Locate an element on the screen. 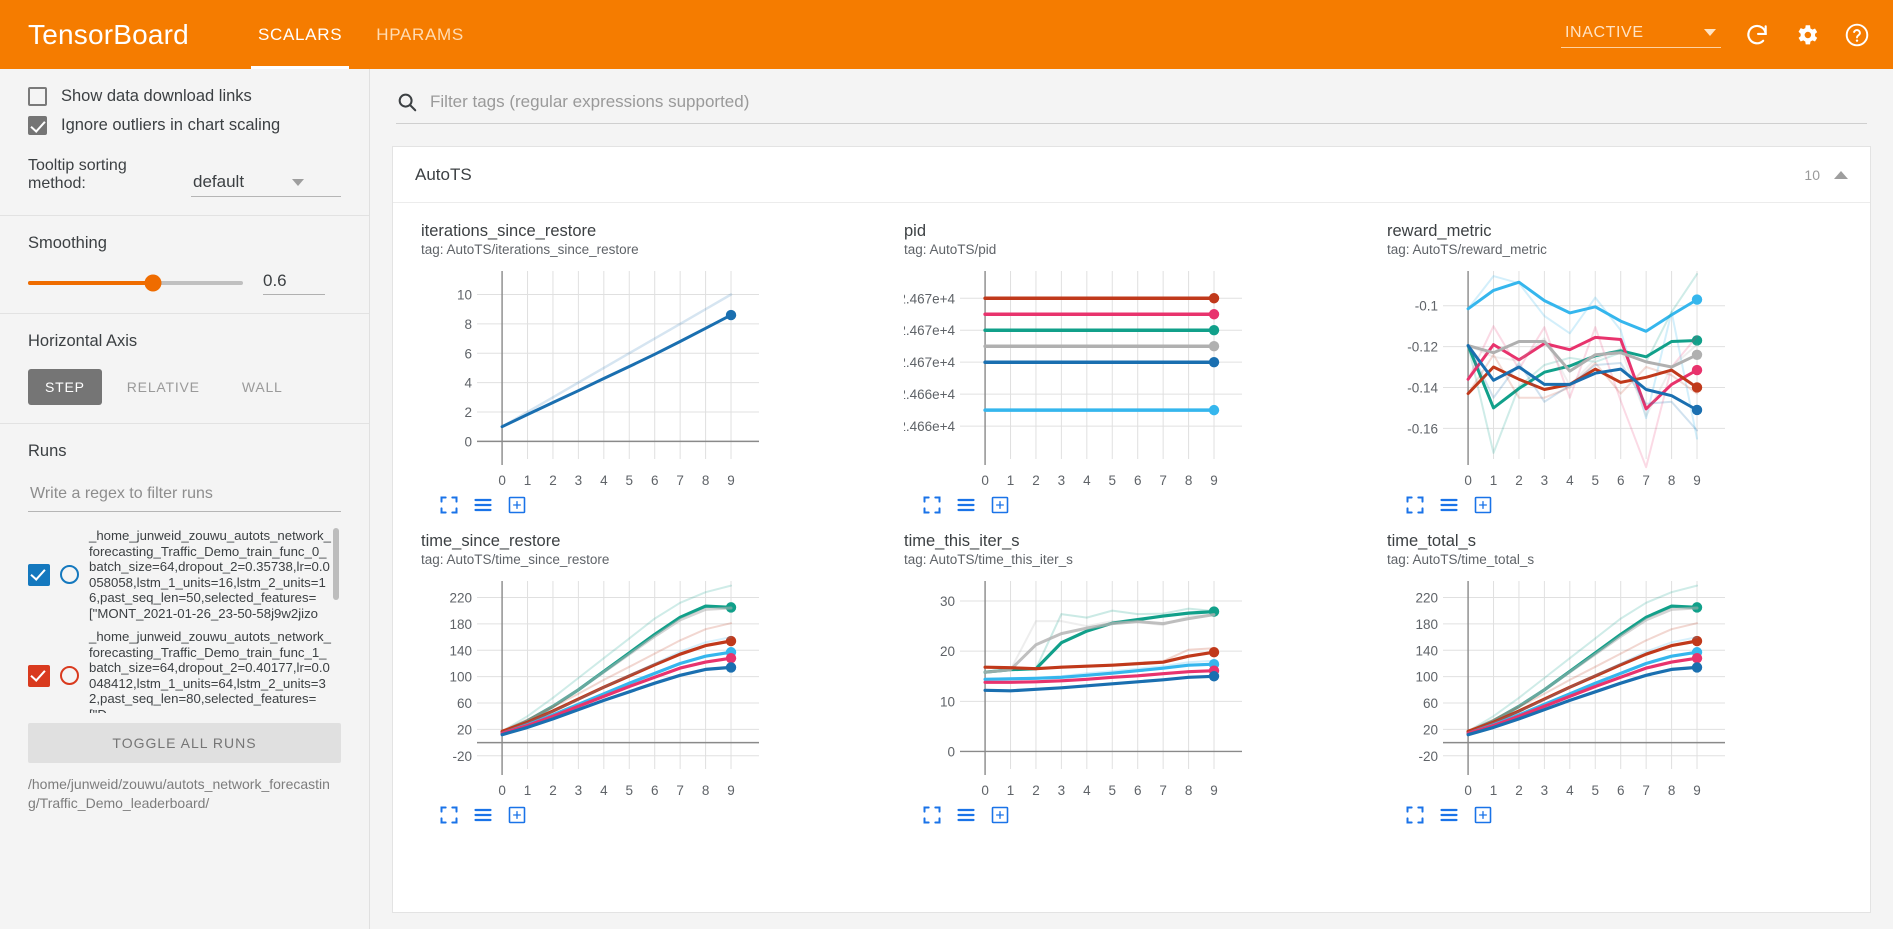 The width and height of the screenshot is (1893, 929). runs-list-scrollbar is located at coordinates (336, 564).